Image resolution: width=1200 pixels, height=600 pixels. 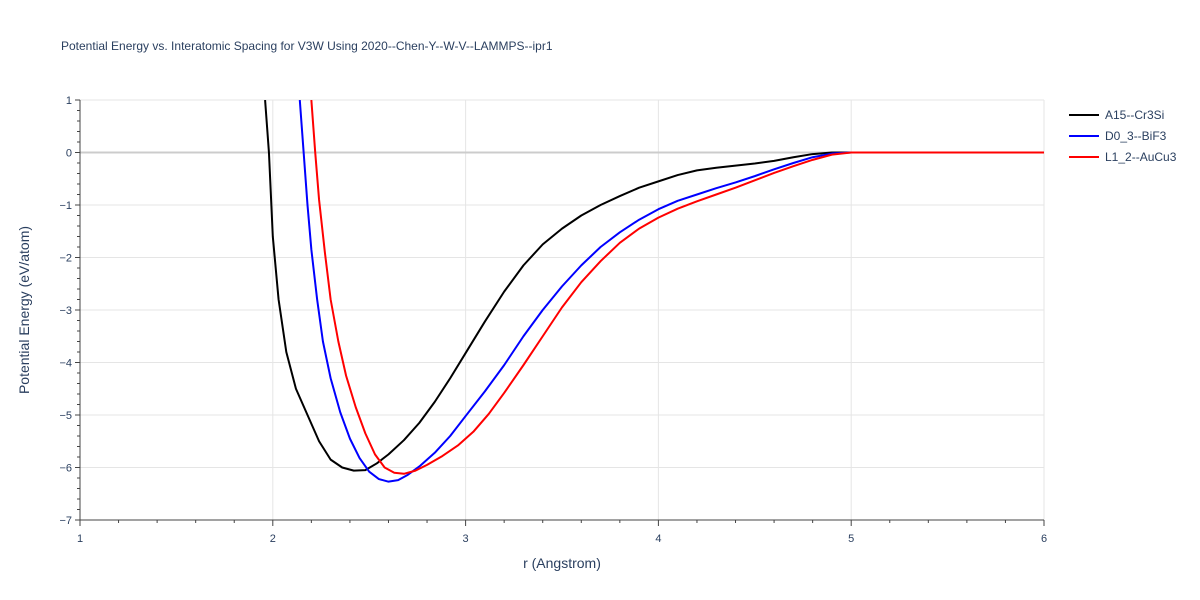 What do you see at coordinates (851, 539) in the screenshot?
I see `x-tick-label: 5` at bounding box center [851, 539].